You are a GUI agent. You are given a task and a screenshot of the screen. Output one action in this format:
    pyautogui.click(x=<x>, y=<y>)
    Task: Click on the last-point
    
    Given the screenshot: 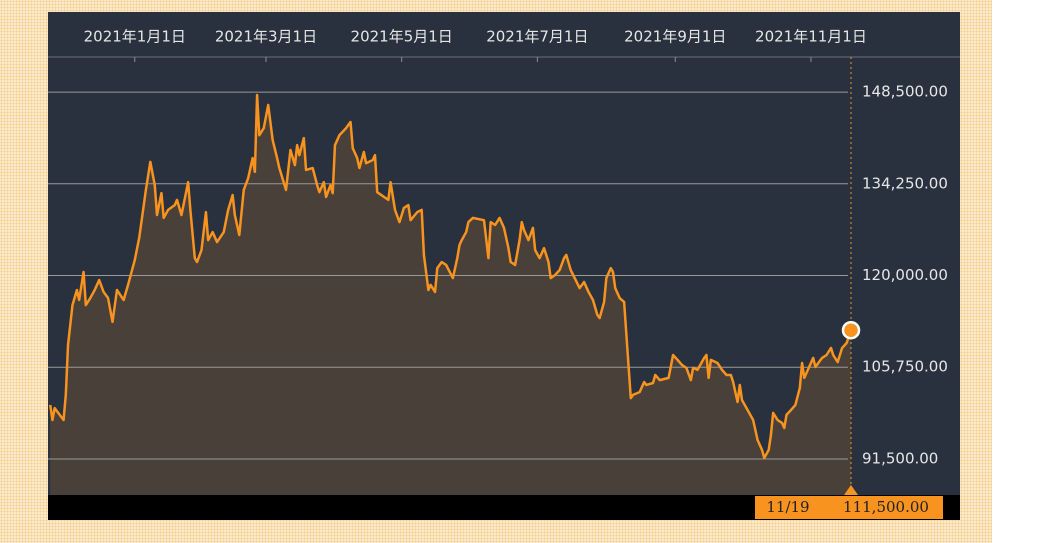 What is the action you would take?
    pyautogui.click(x=851, y=330)
    